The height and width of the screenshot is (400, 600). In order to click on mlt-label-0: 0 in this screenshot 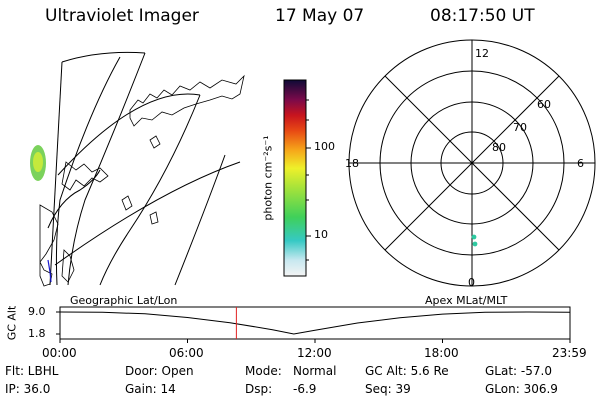, I will do `click(471, 282)`.